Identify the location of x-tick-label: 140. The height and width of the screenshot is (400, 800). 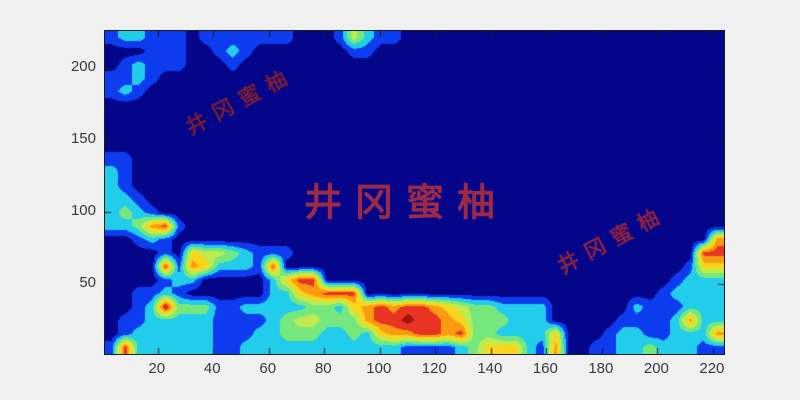
(490, 368).